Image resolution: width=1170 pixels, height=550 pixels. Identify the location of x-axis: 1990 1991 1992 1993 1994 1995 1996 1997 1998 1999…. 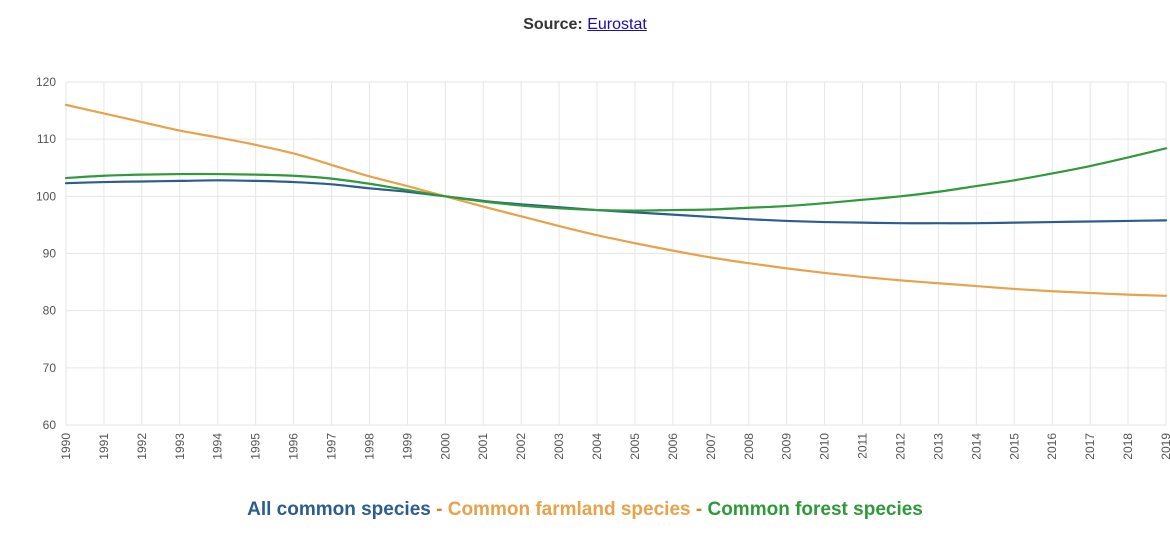
(614, 446).